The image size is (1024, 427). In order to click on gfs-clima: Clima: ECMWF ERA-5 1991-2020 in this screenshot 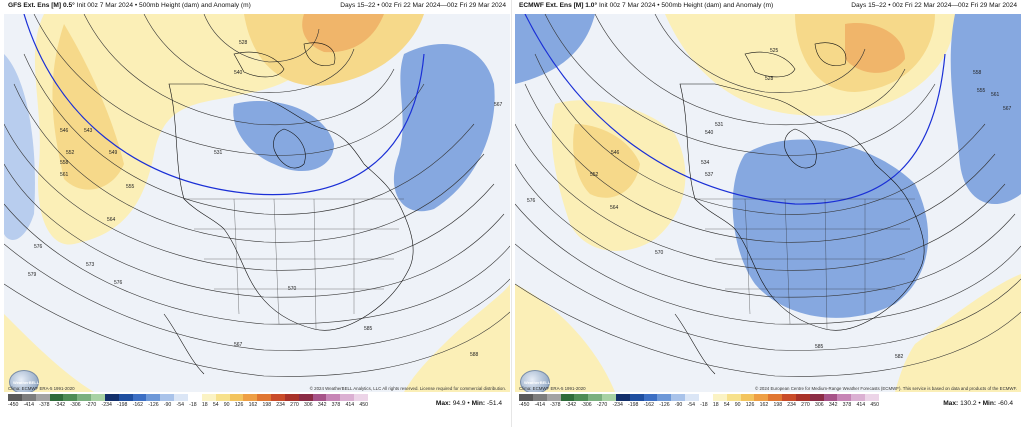, I will do `click(41, 388)`.